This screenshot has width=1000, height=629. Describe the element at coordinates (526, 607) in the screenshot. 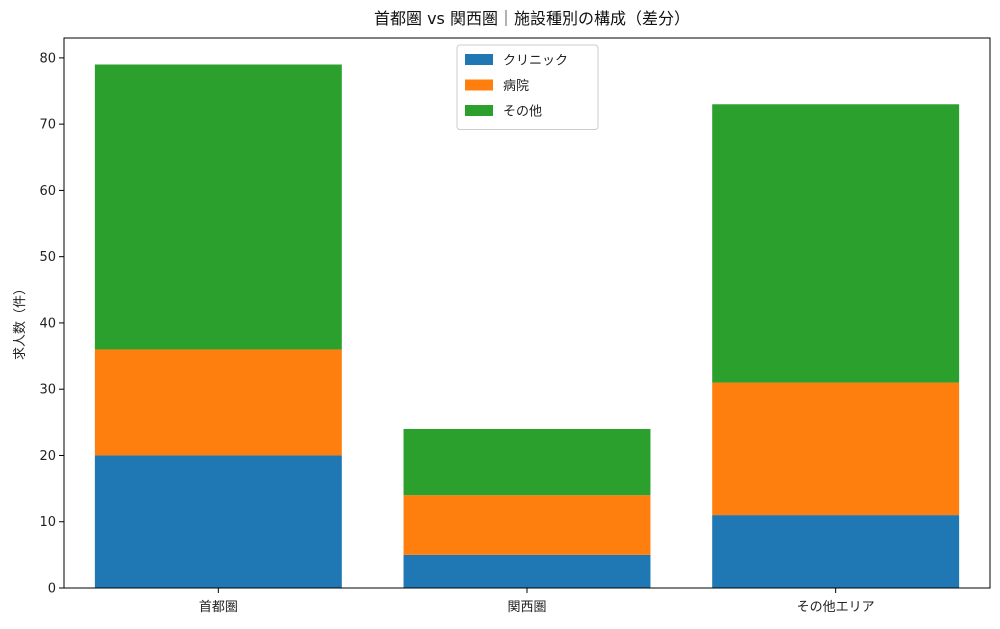

I see `x-tick-label: 関西圏` at that location.